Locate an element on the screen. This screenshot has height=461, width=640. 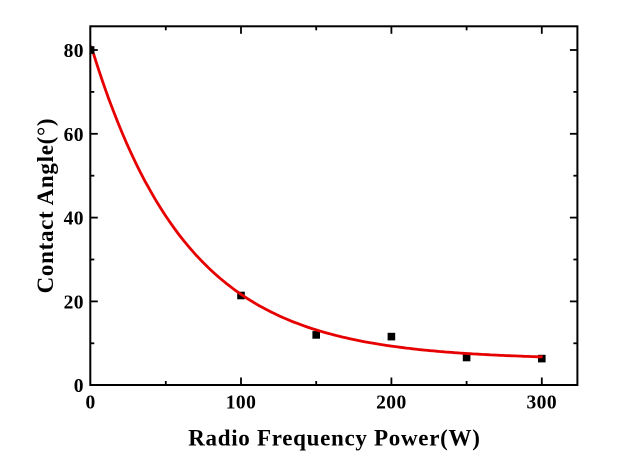
svg-text: 100 is located at coordinates (241, 403).